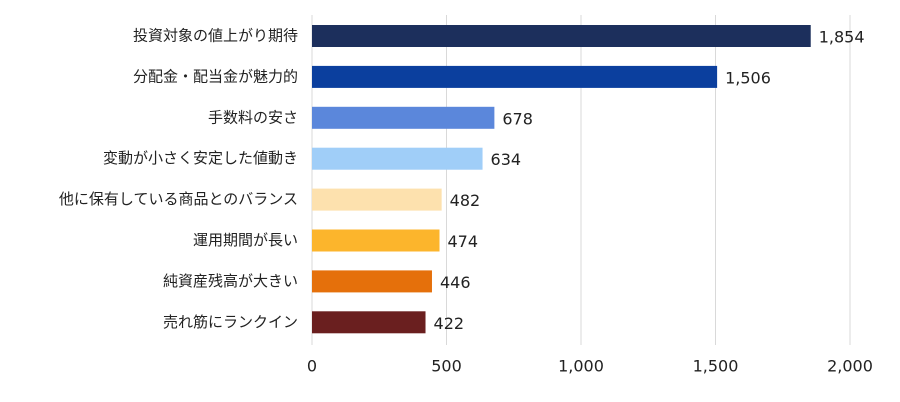  Describe the element at coordinates (581, 366) in the screenshot. I see `x-tick-label: 1,000` at that location.